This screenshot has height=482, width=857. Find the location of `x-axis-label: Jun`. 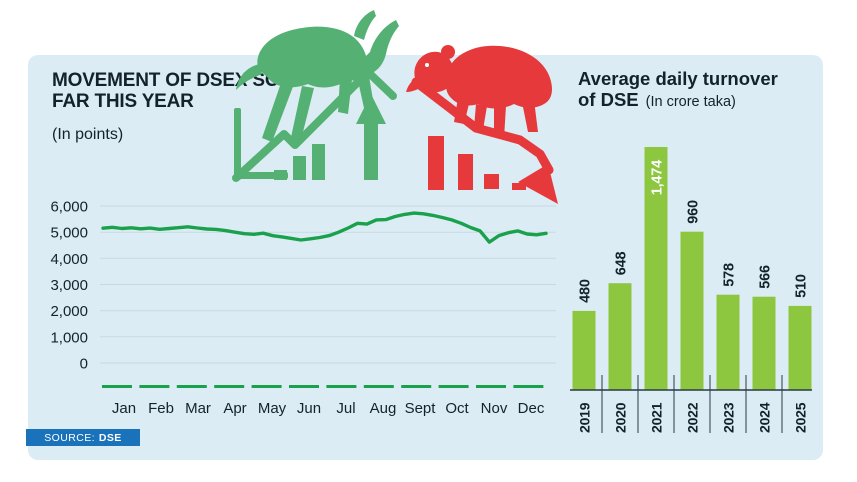

x-axis-label: Jun is located at coordinates (309, 408).